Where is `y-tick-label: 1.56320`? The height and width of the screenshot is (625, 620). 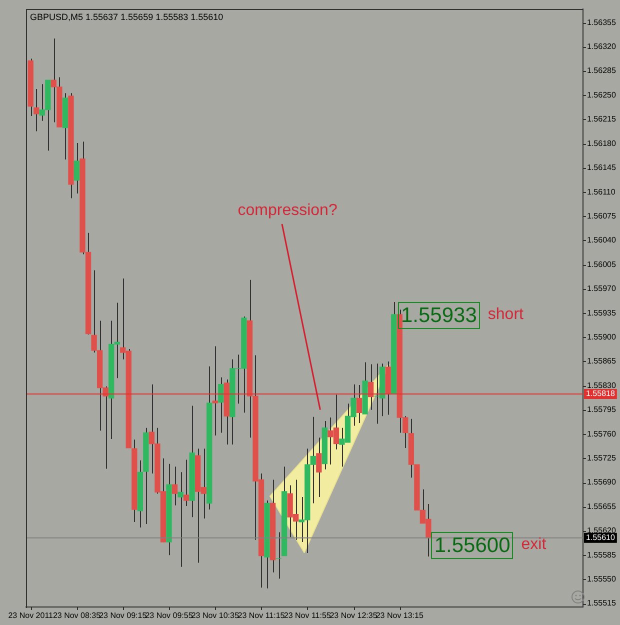 y-tick-label: 1.56320 is located at coordinates (601, 47).